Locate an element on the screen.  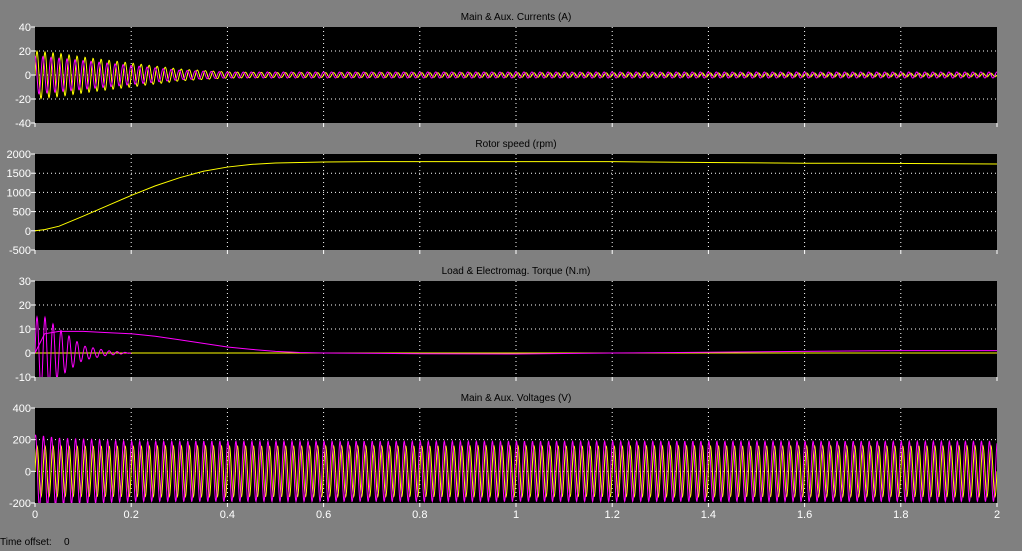
x-tick-label: 0.4 is located at coordinates (227, 515).